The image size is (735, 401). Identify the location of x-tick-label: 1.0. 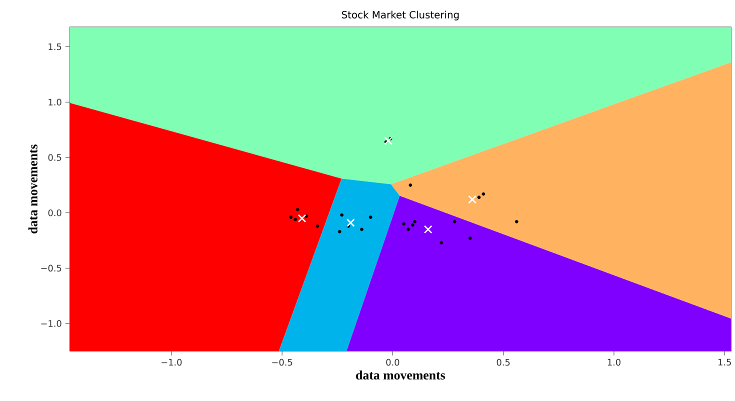
(614, 362).